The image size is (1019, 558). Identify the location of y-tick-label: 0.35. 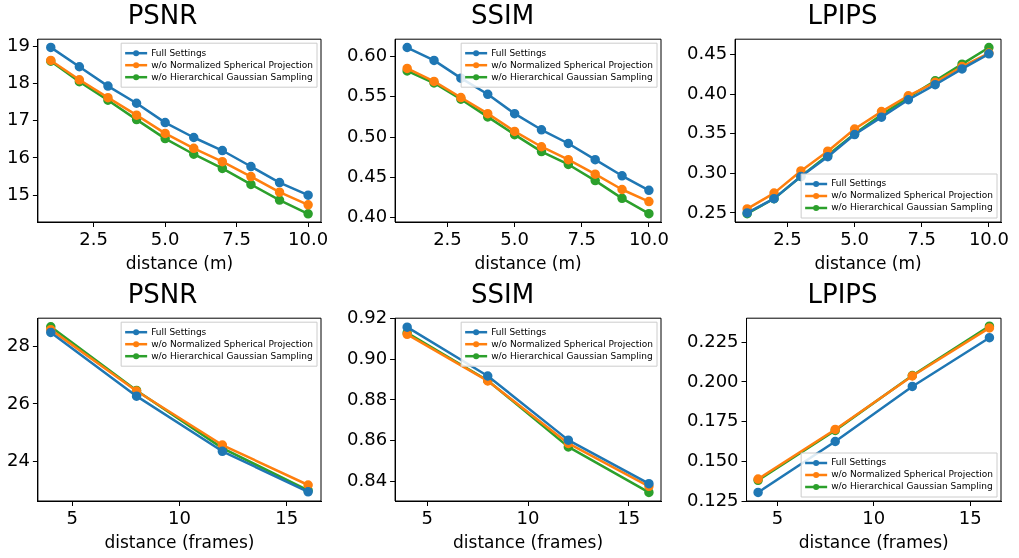
(707, 132).